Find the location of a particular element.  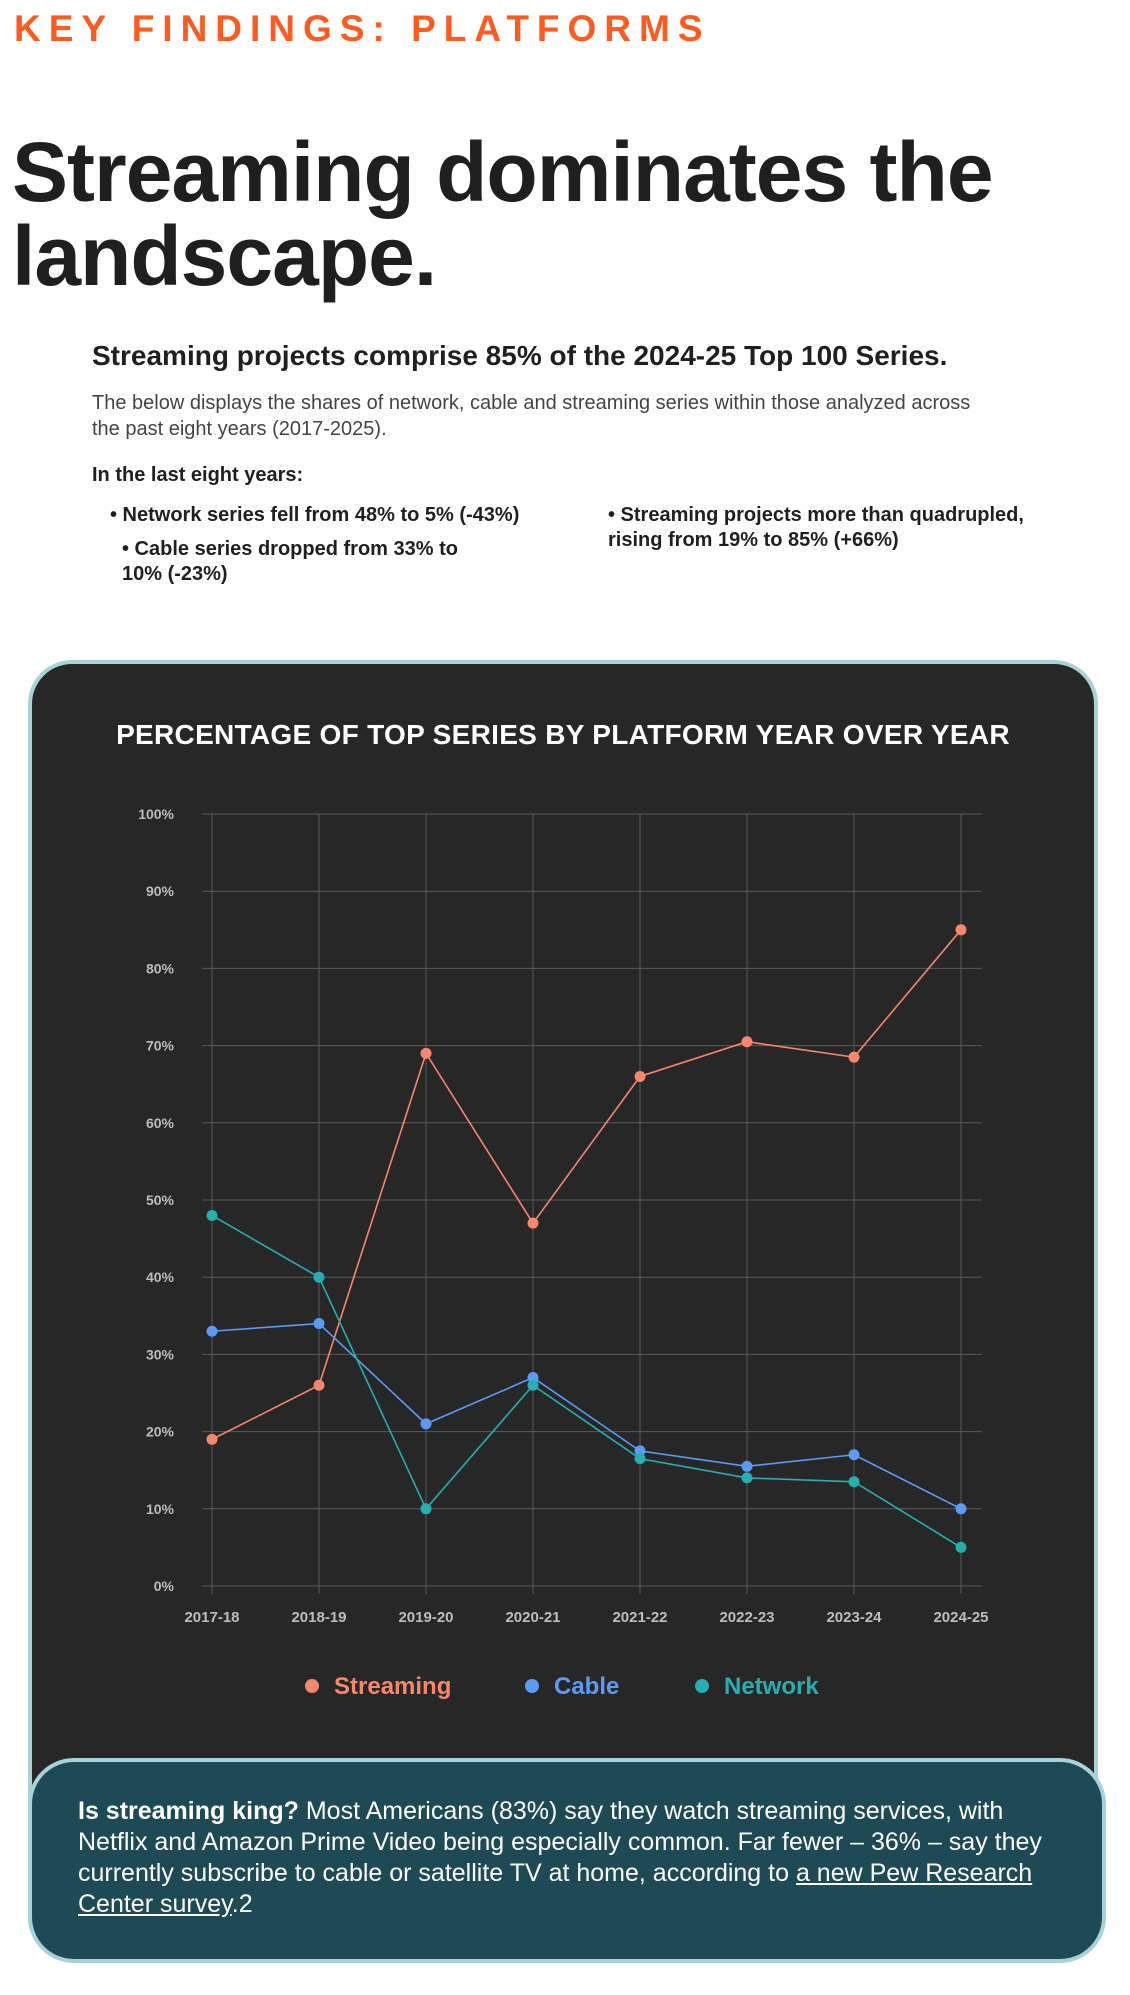

y-tick-label: 100% is located at coordinates (156, 814).